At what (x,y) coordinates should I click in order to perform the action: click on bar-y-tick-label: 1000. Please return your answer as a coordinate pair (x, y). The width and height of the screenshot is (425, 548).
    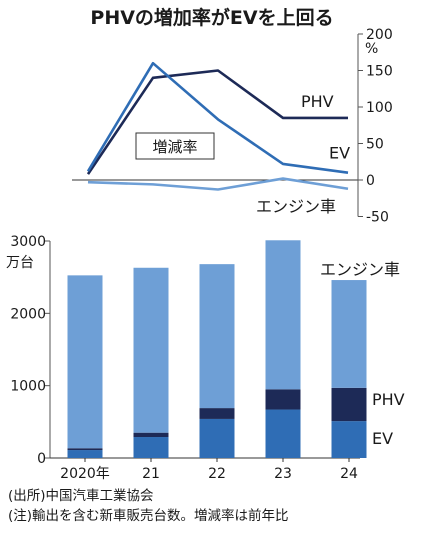
    Looking at the image, I should click on (28, 387).